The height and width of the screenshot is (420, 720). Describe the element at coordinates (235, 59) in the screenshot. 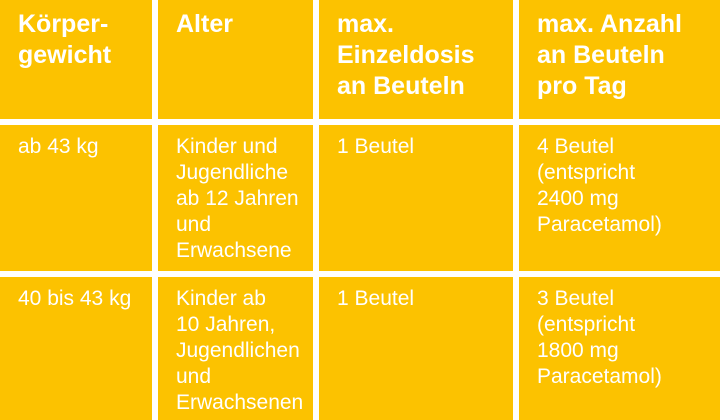

I see `header-cell-alter: Alter` at that location.